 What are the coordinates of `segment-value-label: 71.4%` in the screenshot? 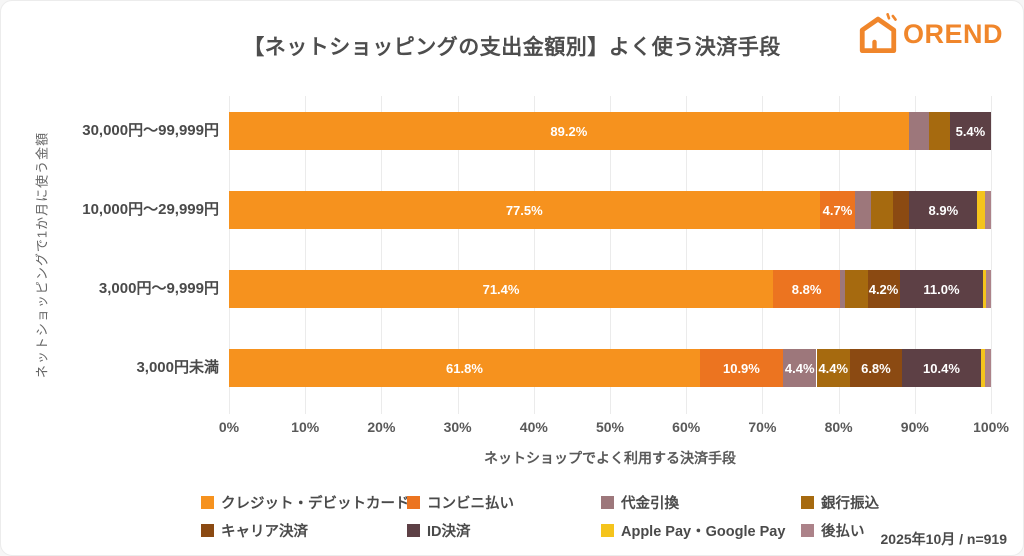 It's located at (501, 289).